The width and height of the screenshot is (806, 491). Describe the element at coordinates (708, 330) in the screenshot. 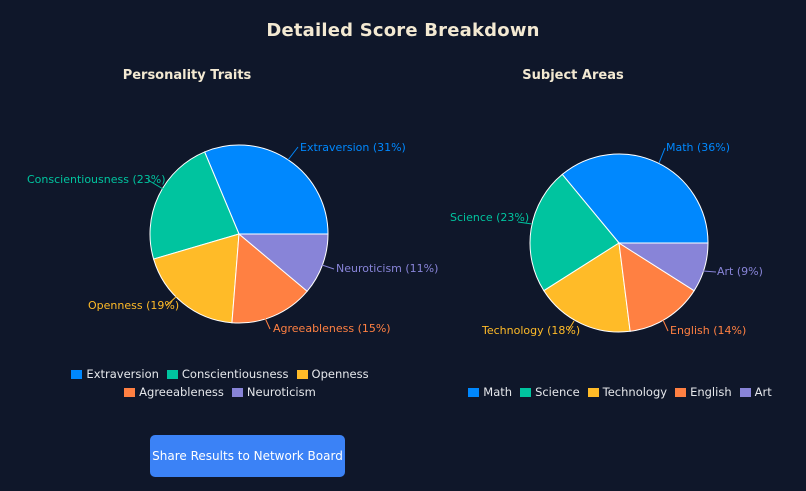

I see `slice-label: English (14%)` at that location.